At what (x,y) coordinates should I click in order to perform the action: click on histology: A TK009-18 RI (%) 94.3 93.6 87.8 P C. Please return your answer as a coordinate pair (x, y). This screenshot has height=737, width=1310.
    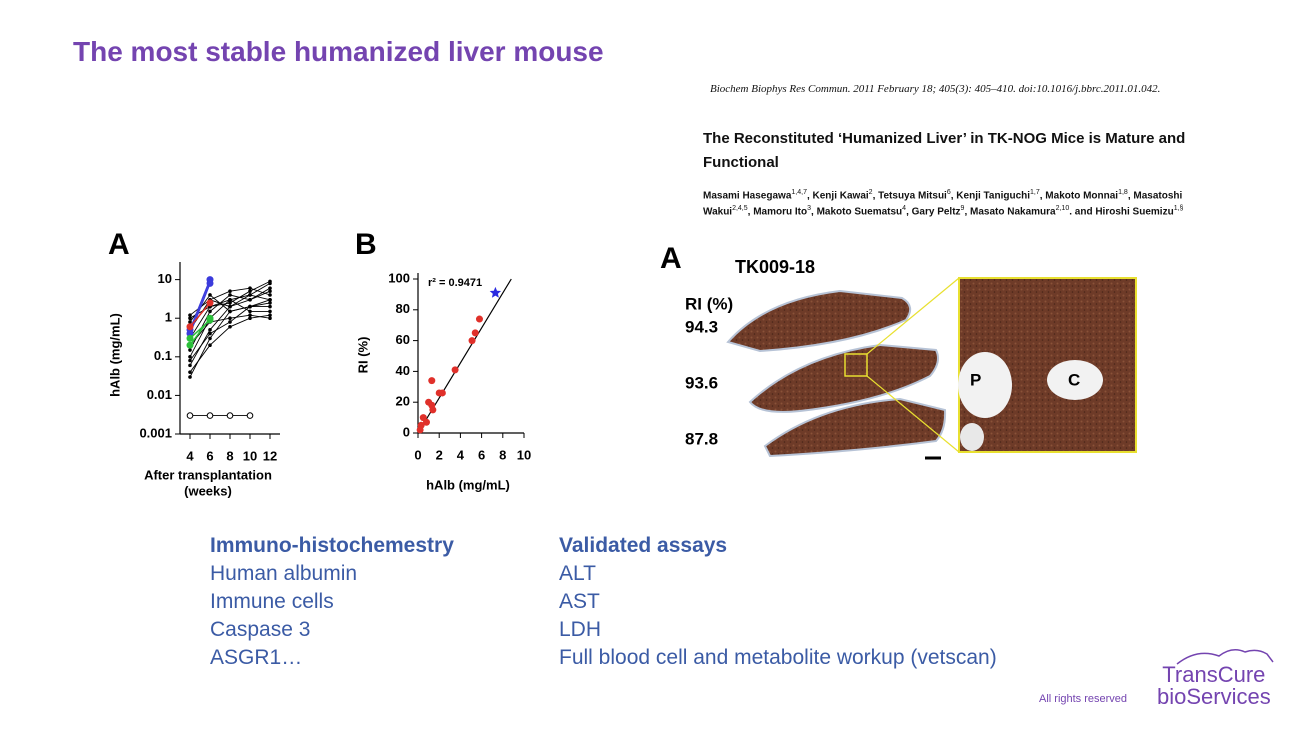
    Looking at the image, I should click on (898, 351).